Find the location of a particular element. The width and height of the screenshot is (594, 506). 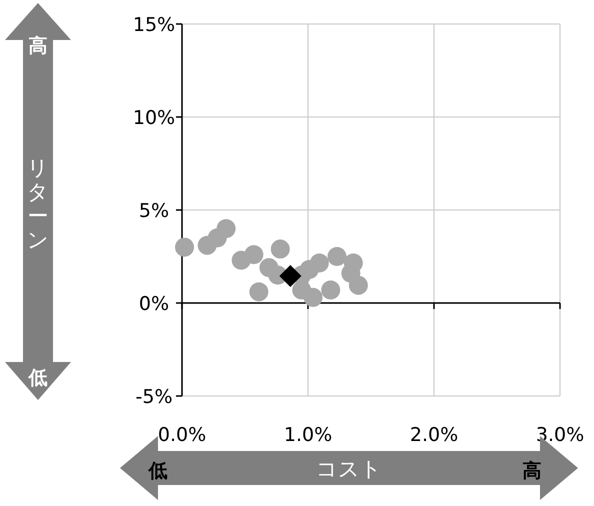

y-tick-label: 5% is located at coordinates (154, 211).